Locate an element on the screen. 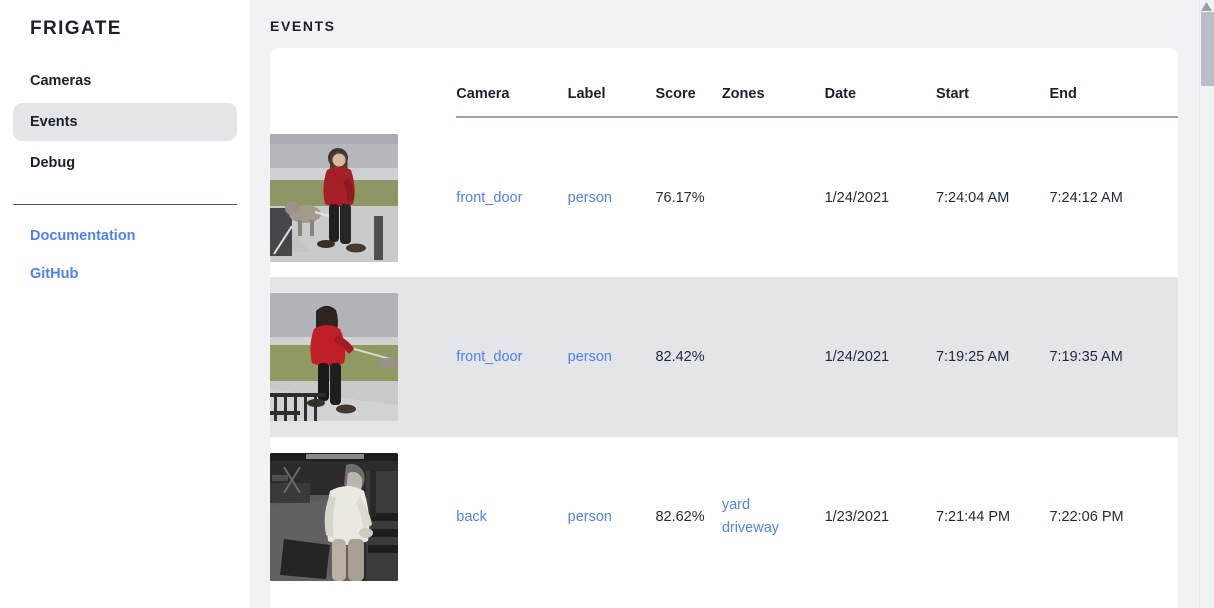 The height and width of the screenshot is (608, 1214). column-header-start: Start is located at coordinates (992, 83).